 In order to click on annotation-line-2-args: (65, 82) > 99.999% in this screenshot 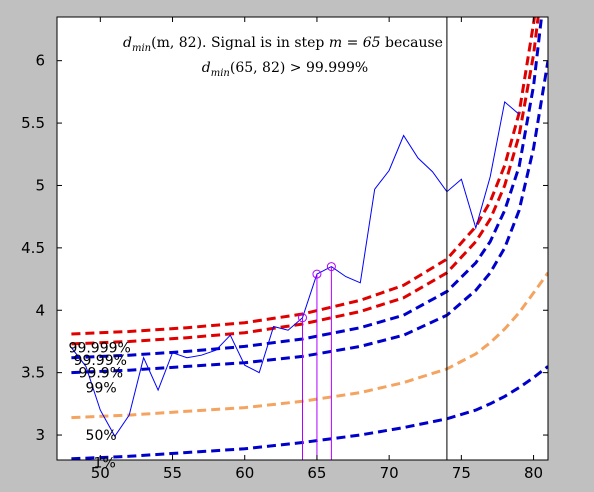, I will do `click(299, 68)`.